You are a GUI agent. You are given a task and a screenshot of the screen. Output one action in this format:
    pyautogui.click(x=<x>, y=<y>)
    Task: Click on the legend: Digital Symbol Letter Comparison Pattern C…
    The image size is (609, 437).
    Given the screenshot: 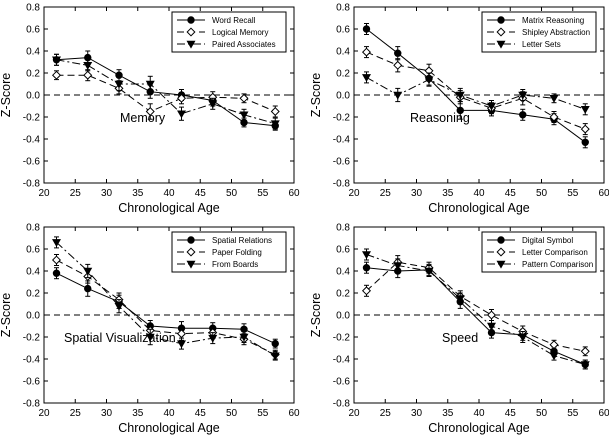 What is the action you would take?
    pyautogui.click(x=539, y=252)
    